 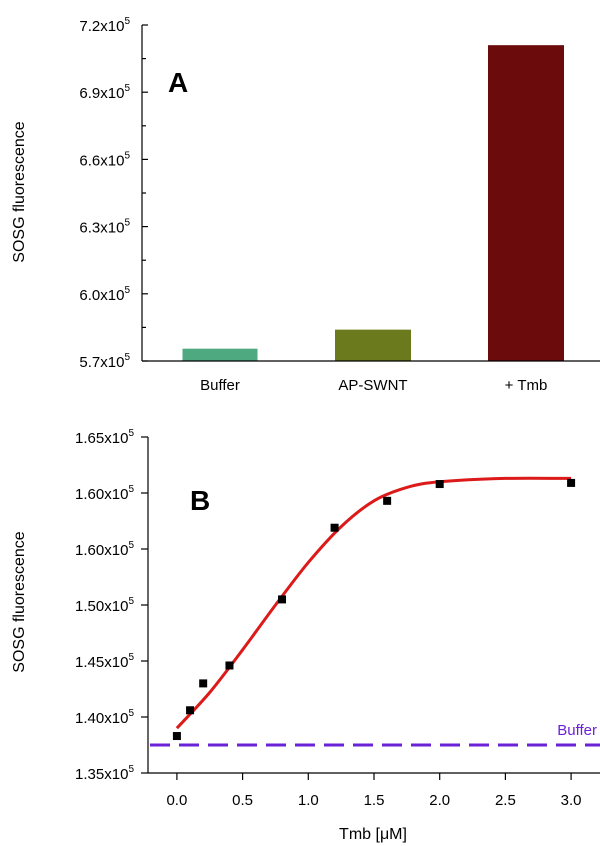 I want to click on panel-b-x-tick-label: 3.0, so click(x=571, y=800).